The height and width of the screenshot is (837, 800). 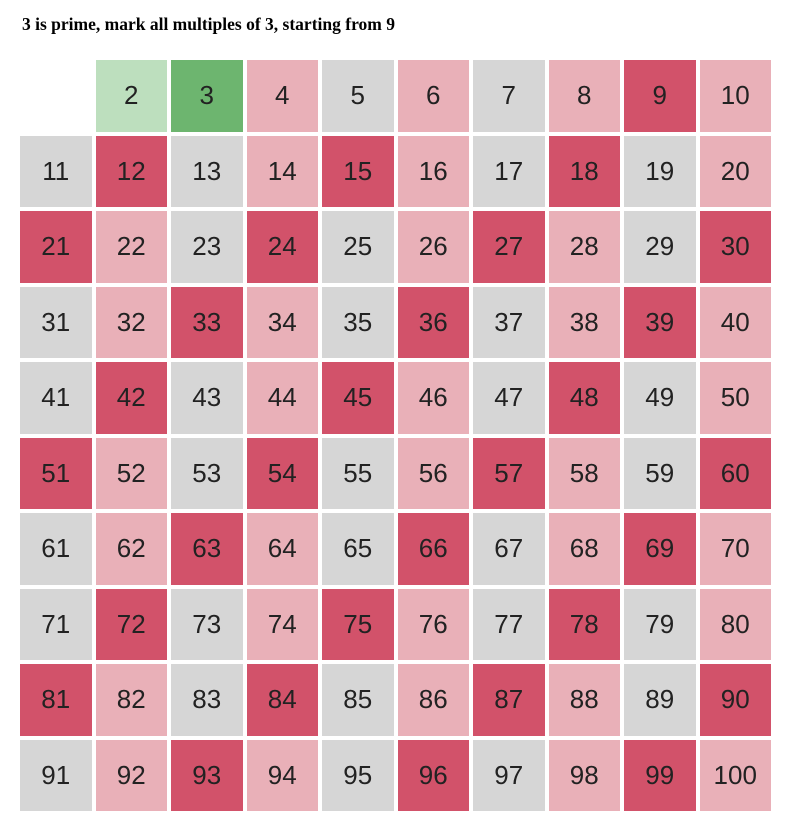 What do you see at coordinates (433, 473) in the screenshot?
I see `number-cell-56: 56` at bounding box center [433, 473].